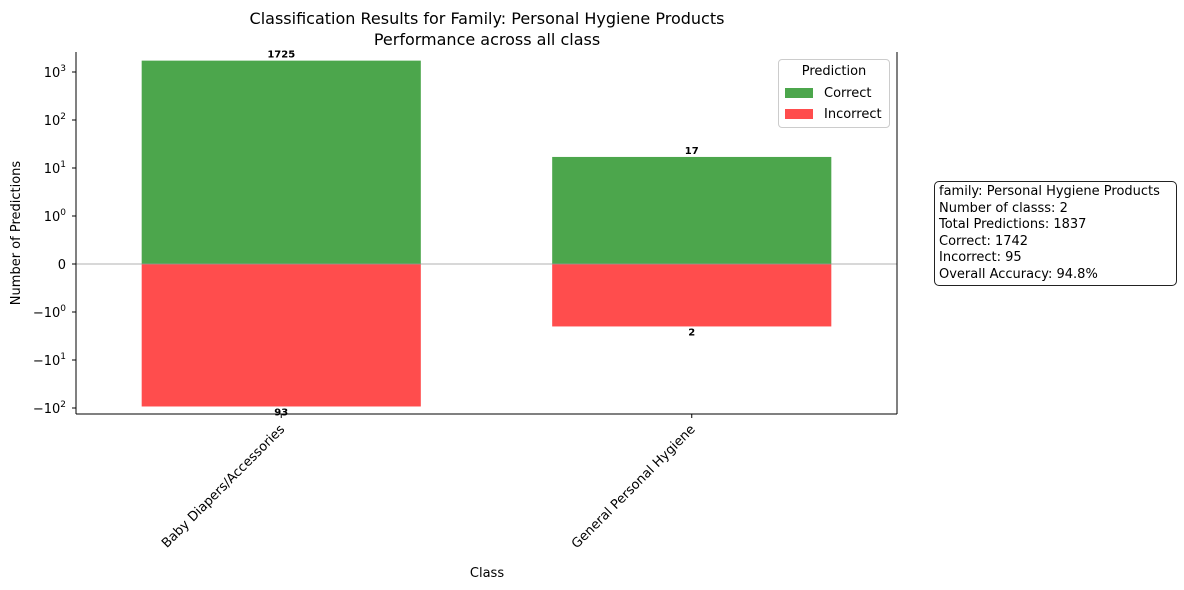 This screenshot has width=1184, height=590. Describe the element at coordinates (49, 312) in the screenshot. I see `y-tick-label: −100` at that location.